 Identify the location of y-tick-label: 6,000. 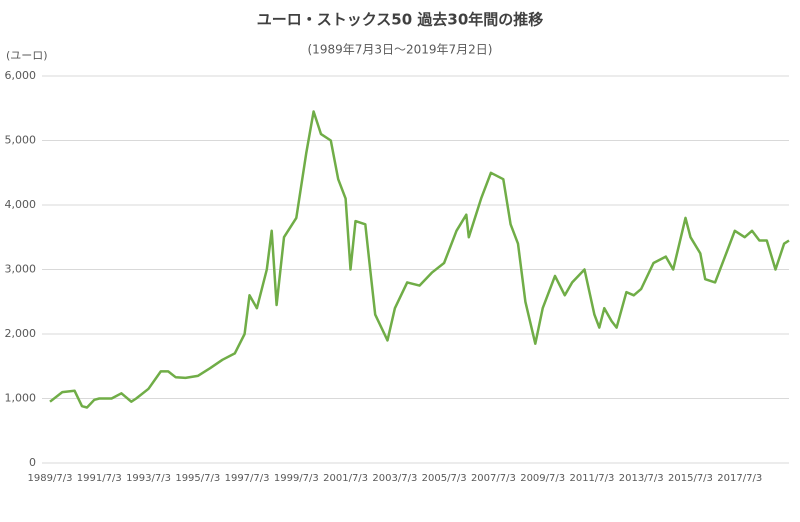
(21, 75).